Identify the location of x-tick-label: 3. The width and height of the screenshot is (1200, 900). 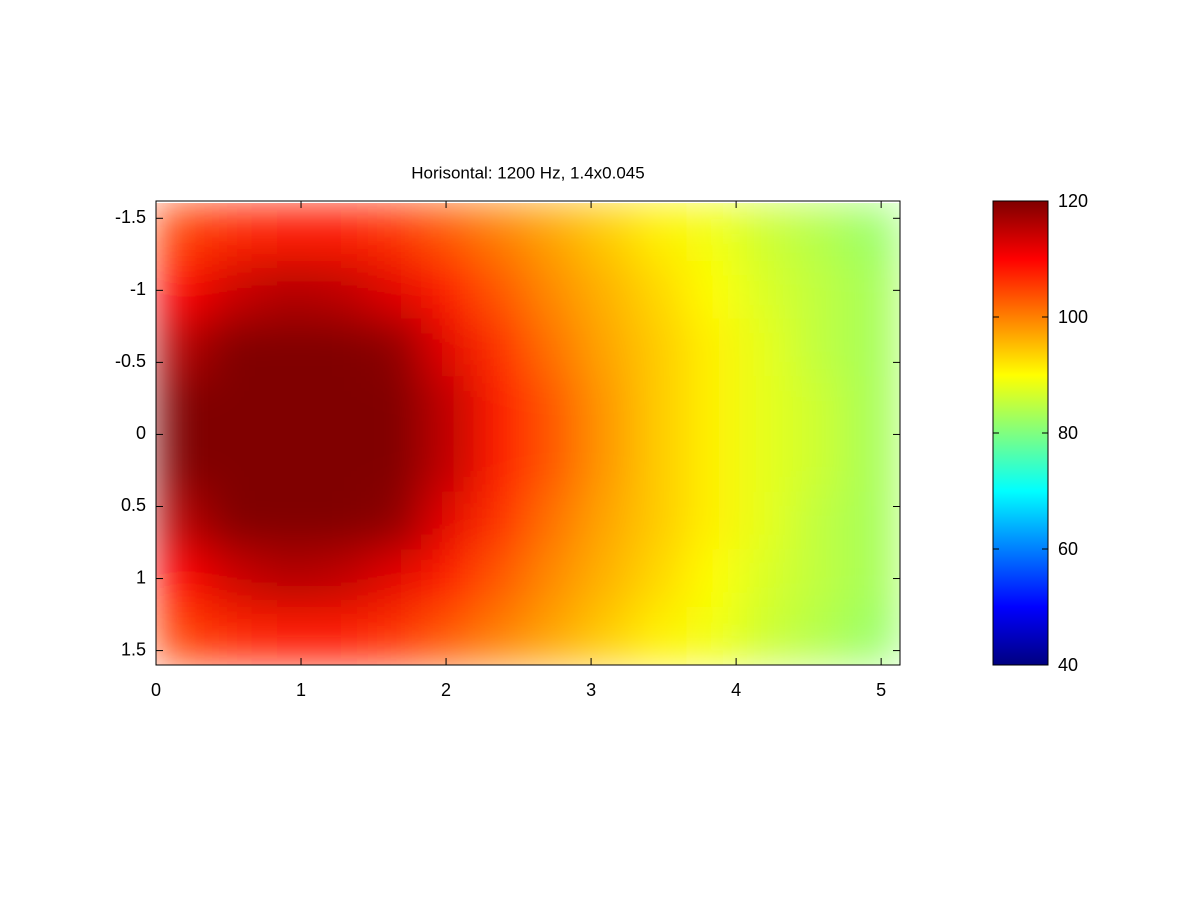
(591, 690).